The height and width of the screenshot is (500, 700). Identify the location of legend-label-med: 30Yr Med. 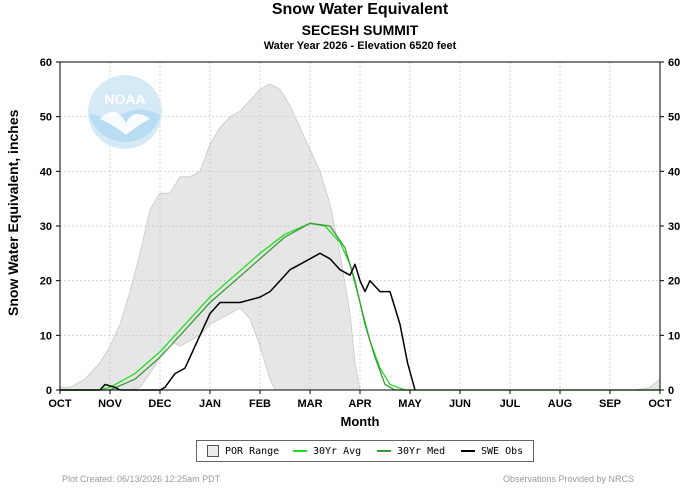
(421, 451).